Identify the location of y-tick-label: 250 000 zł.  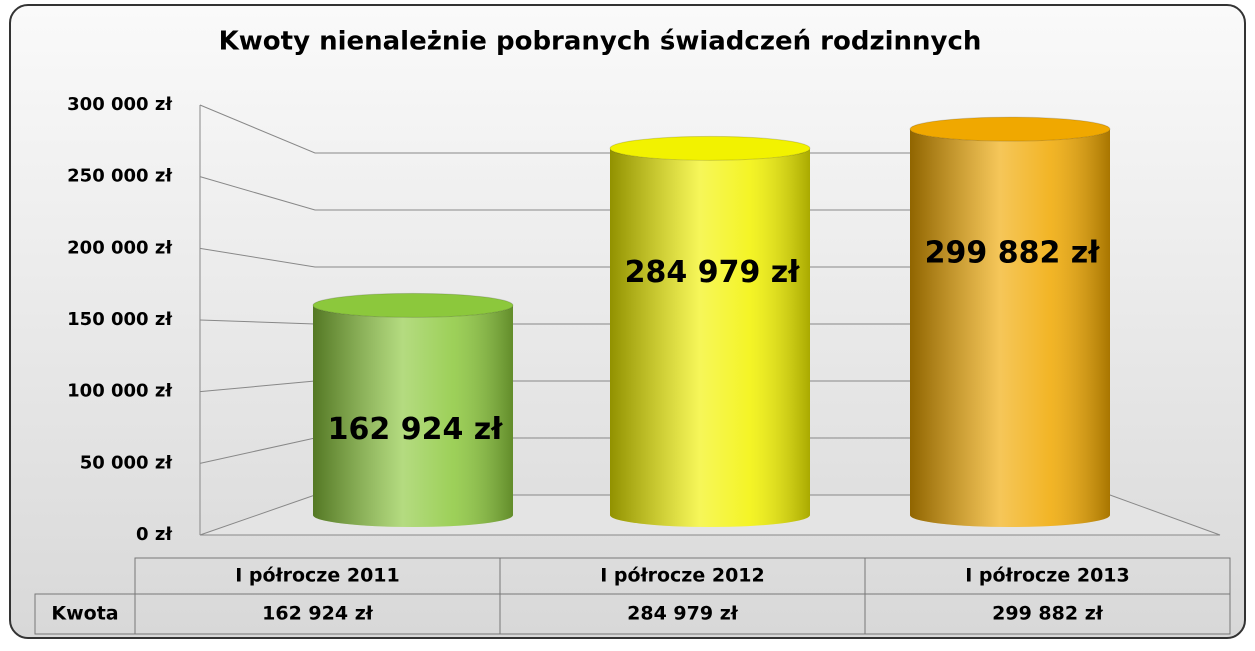
(120, 176).